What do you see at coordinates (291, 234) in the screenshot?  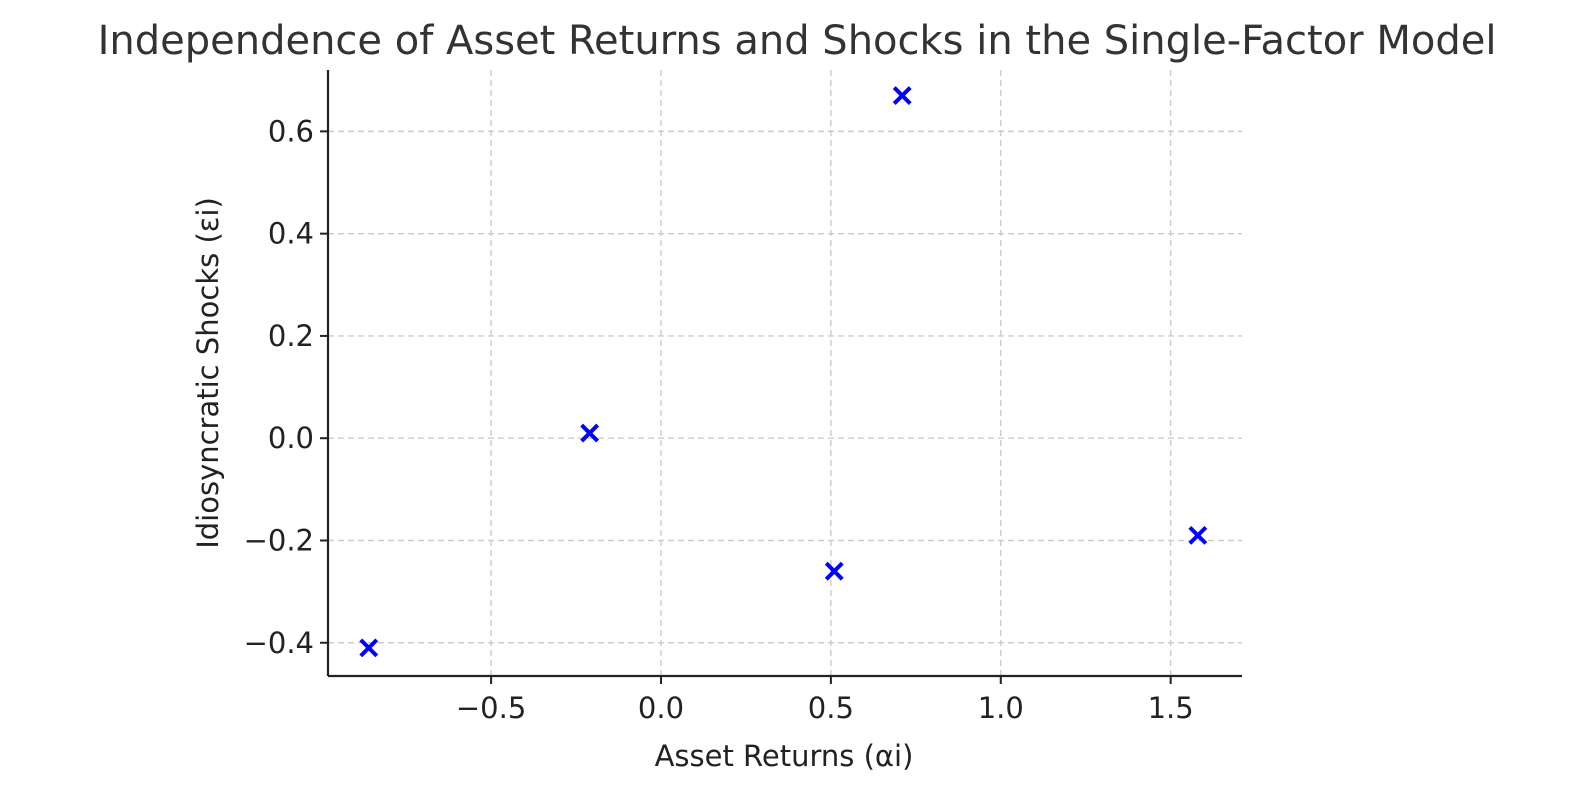 I see `y-tick-label: 0.4` at bounding box center [291, 234].